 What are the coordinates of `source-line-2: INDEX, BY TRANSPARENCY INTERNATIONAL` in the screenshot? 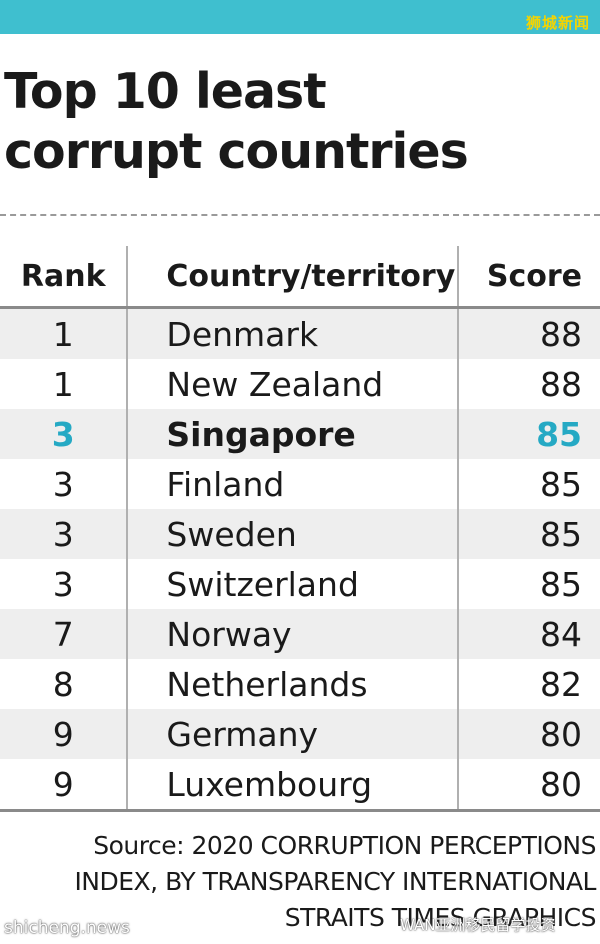 It's located at (335, 881).